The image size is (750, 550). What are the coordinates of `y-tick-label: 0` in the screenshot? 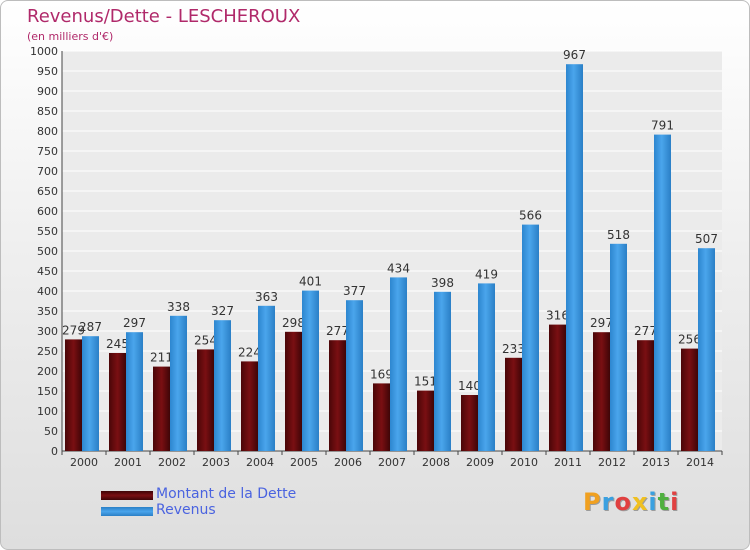 It's located at (54, 451).